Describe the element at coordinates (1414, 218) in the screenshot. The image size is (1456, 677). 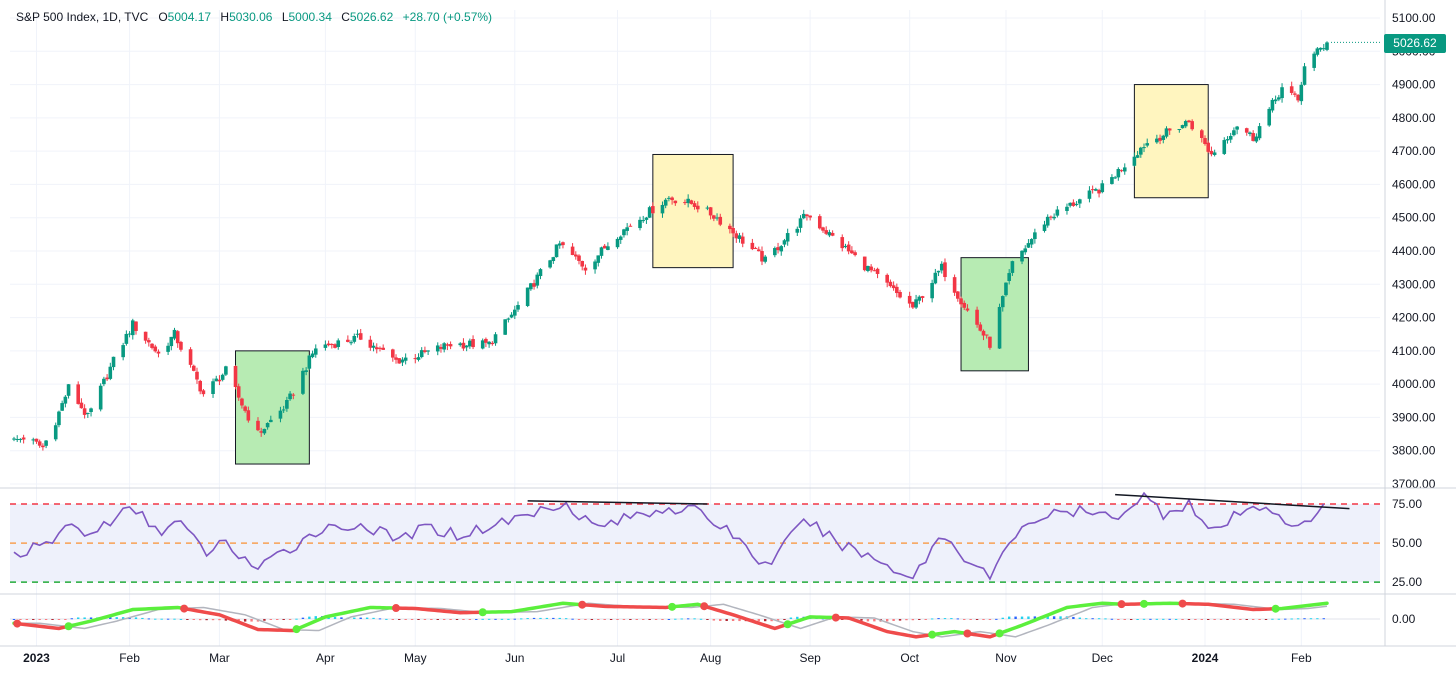
I see `price-tick-label: 4500.00` at that location.